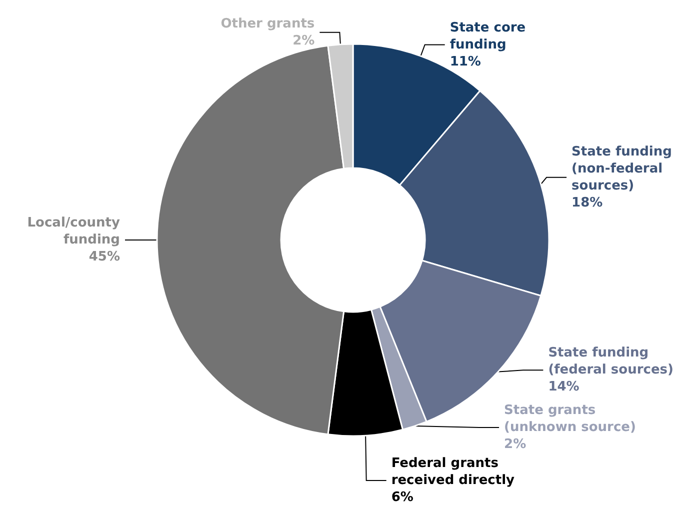 This screenshot has height=515, width=699. Describe the element at coordinates (453, 472) in the screenshot. I see `slice-label: Federal grants received directly` at that location.